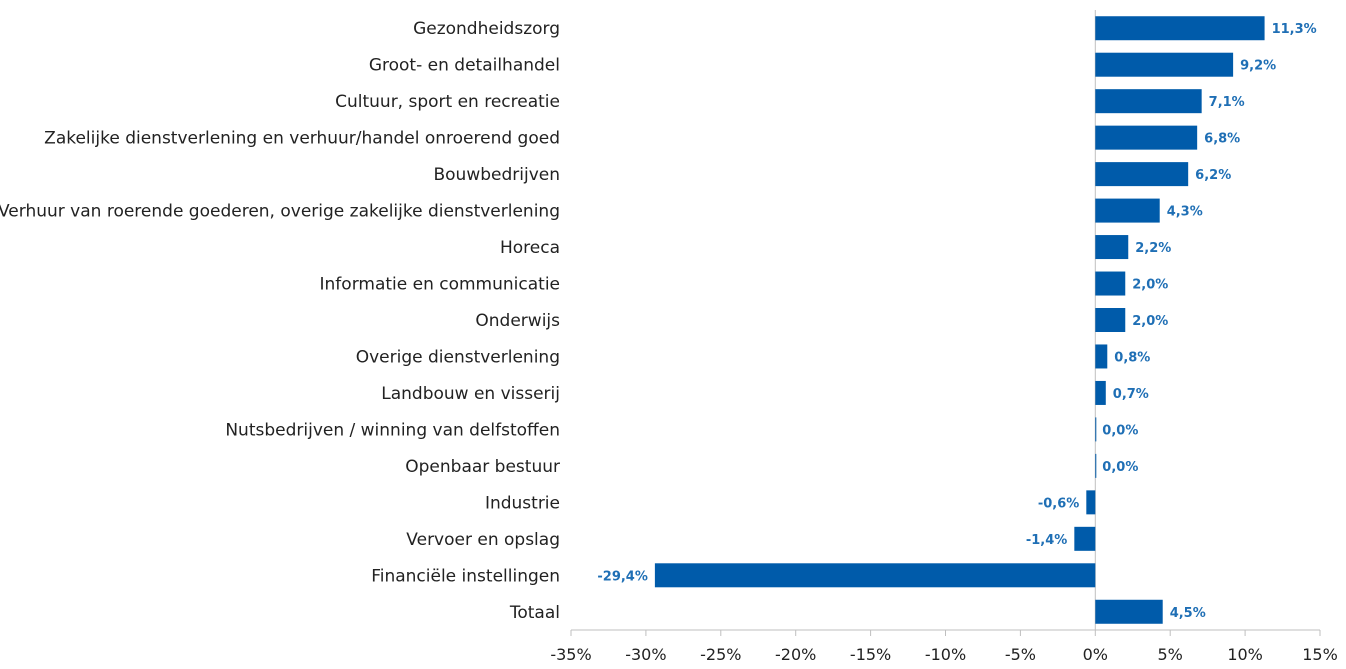 The width and height of the screenshot is (1346, 669). Describe the element at coordinates (720, 654) in the screenshot. I see `x-tick-label: -25%` at that location.